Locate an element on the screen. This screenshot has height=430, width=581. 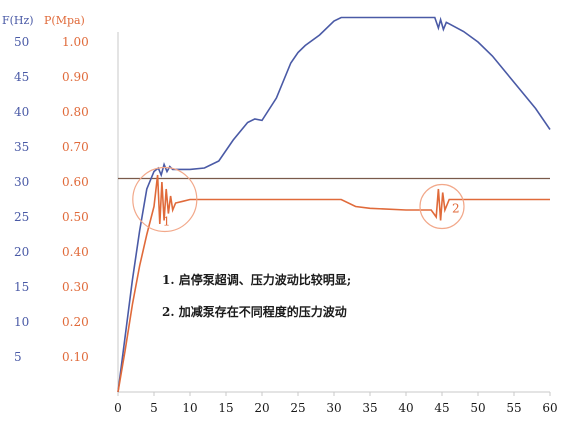
x-tick-label: 60 is located at coordinates (549, 408).